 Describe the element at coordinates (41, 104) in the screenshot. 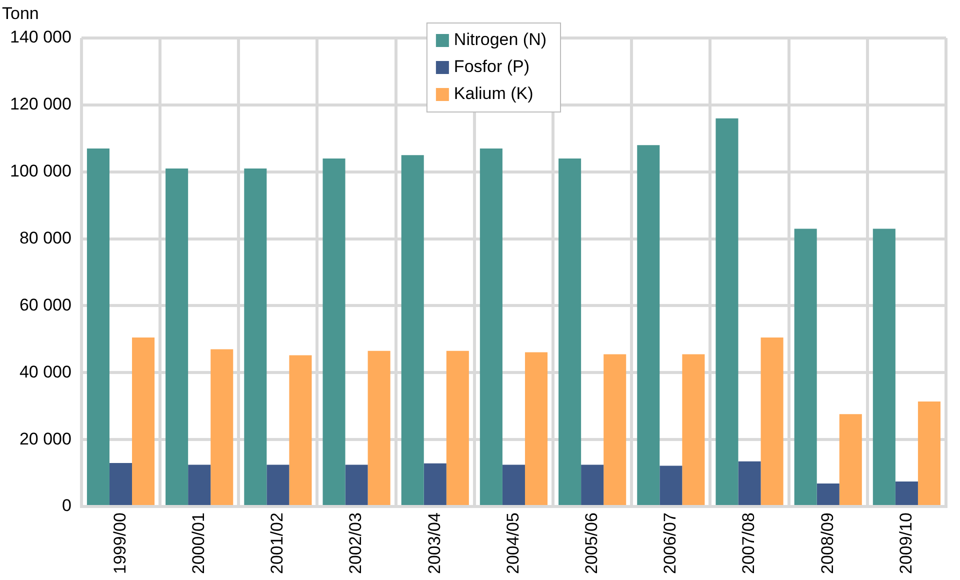

I see `y-tick-label: 120 000` at that location.